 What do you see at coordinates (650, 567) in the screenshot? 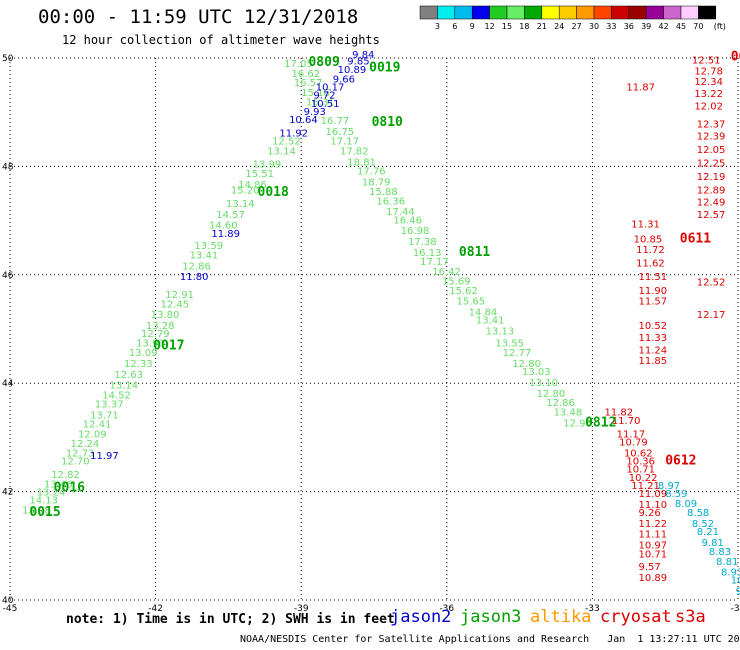
I see `data-point-label: 9.57` at bounding box center [650, 567].